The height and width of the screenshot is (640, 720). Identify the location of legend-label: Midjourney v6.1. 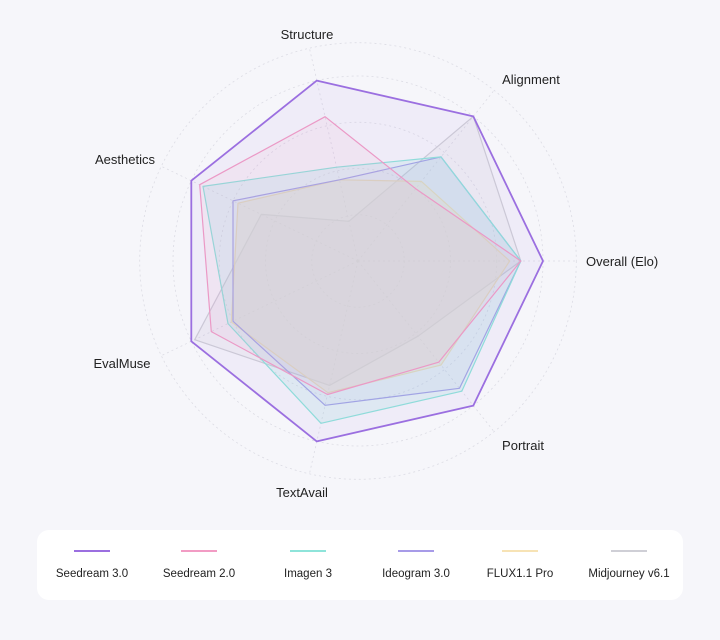
(629, 574).